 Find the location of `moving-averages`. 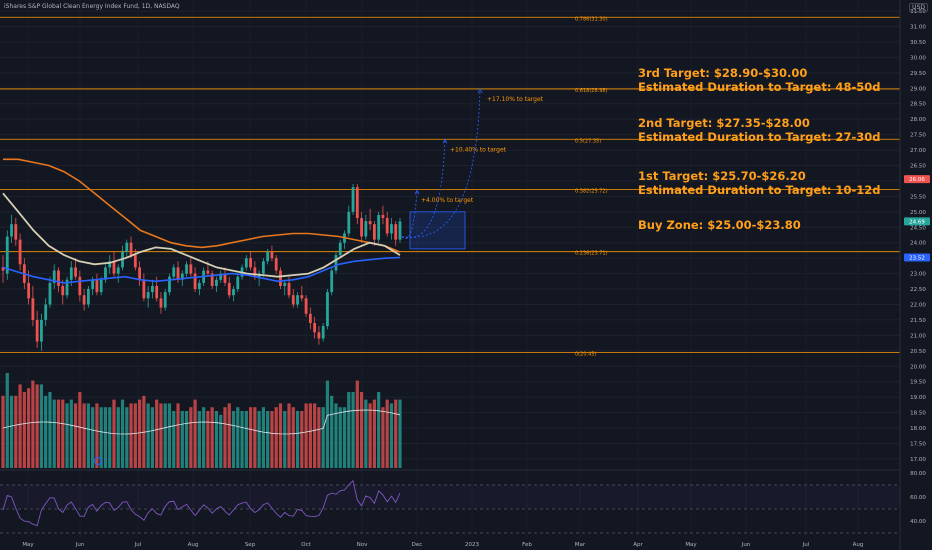

moving-averages is located at coordinates (201, 221).